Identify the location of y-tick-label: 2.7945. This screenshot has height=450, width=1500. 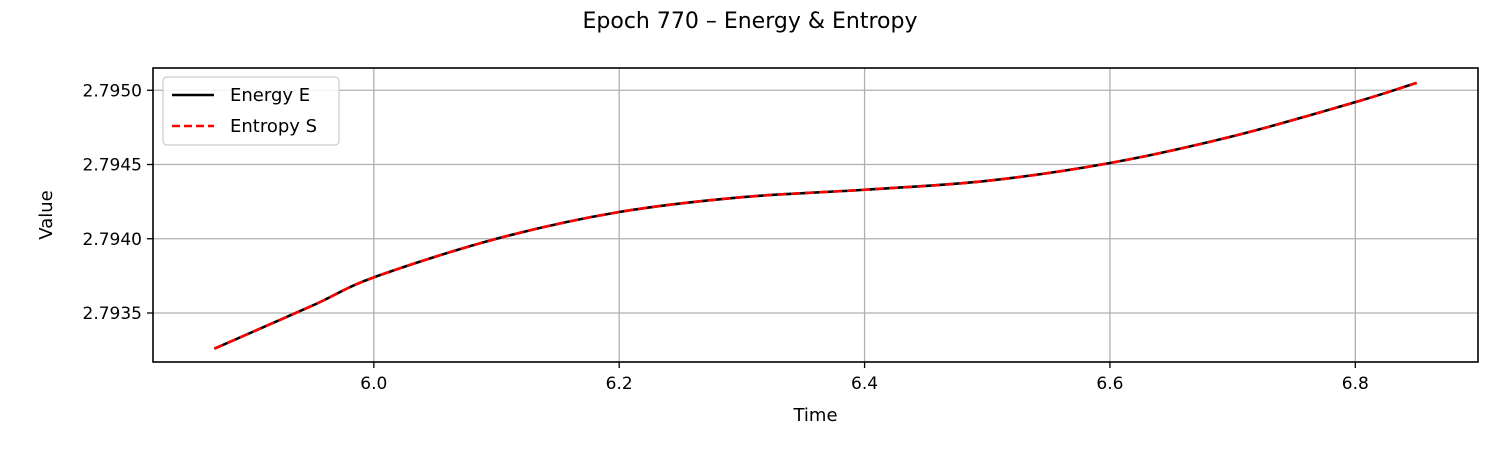
(112, 166).